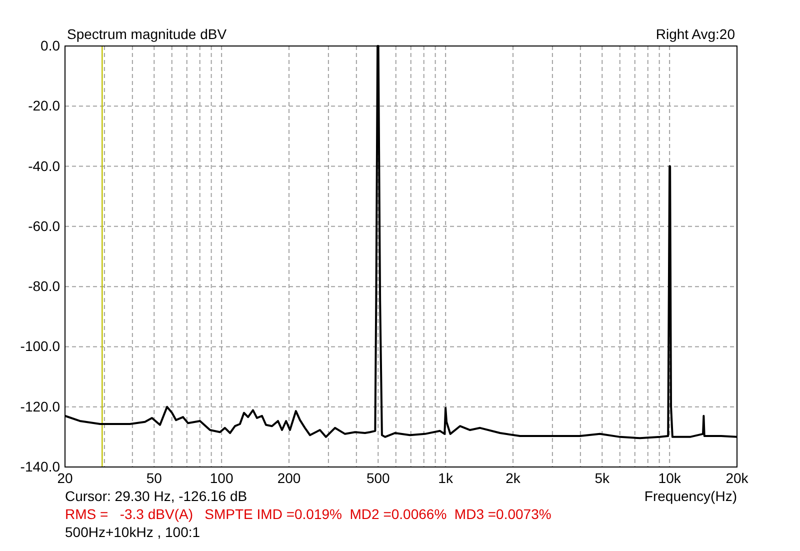 The height and width of the screenshot is (551, 800). Describe the element at coordinates (44, 166) in the screenshot. I see `y-tick-label: -40.0` at that location.